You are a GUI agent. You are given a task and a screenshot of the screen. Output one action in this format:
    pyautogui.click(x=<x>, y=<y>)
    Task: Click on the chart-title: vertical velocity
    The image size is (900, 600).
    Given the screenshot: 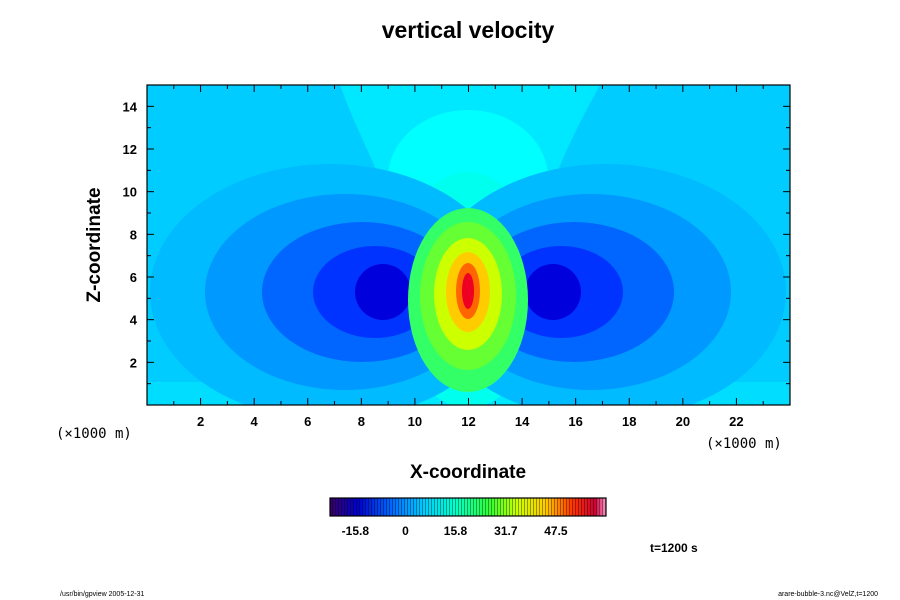 What is the action you would take?
    pyautogui.click(x=468, y=30)
    